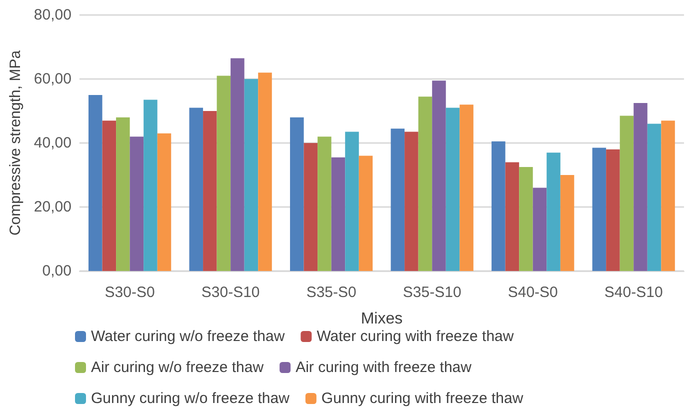  I want to click on y-tick-label: 40,00, so click(53, 143).